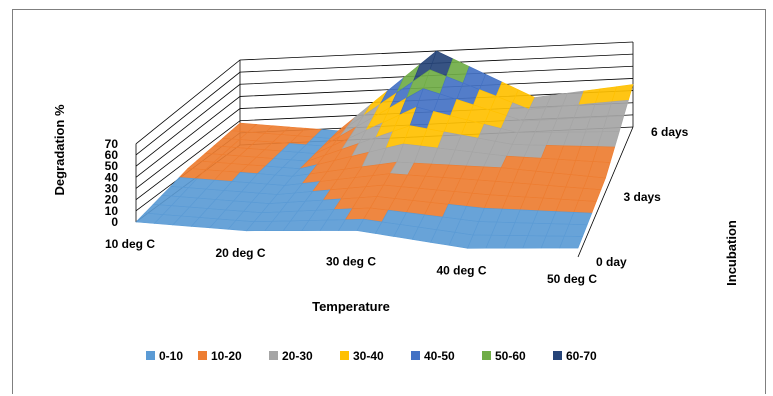 The image size is (773, 396). Describe the element at coordinates (510, 356) in the screenshot. I see `legend-label: 50-60` at that location.